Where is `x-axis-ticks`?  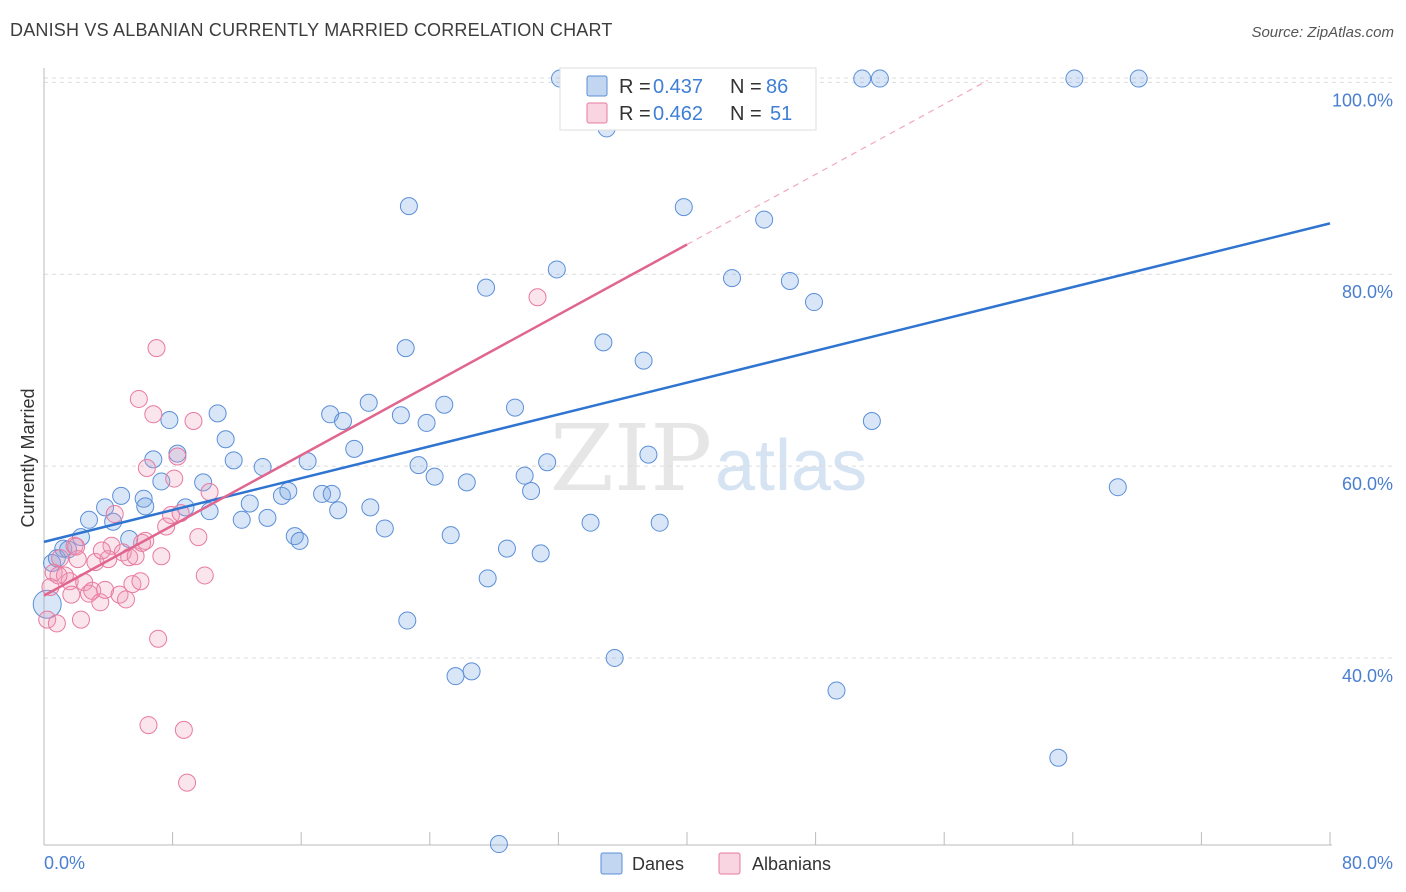
x-axis-ticks is located at coordinates (687, 838).